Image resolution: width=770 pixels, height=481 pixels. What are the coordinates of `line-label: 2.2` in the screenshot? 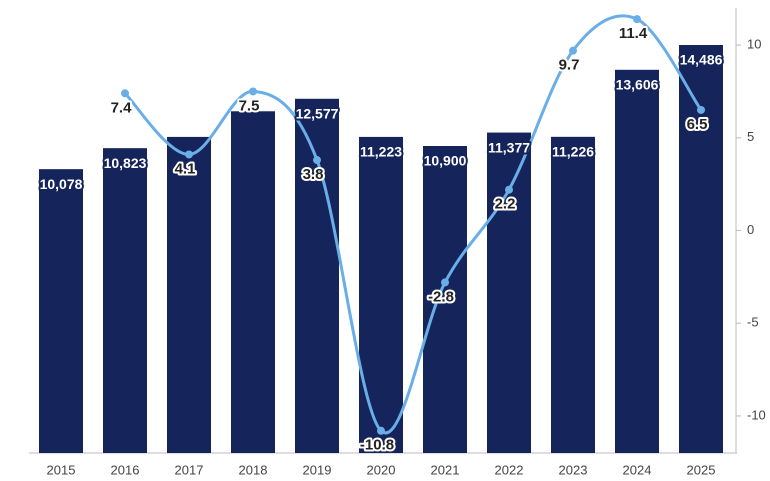 It's located at (505, 204).